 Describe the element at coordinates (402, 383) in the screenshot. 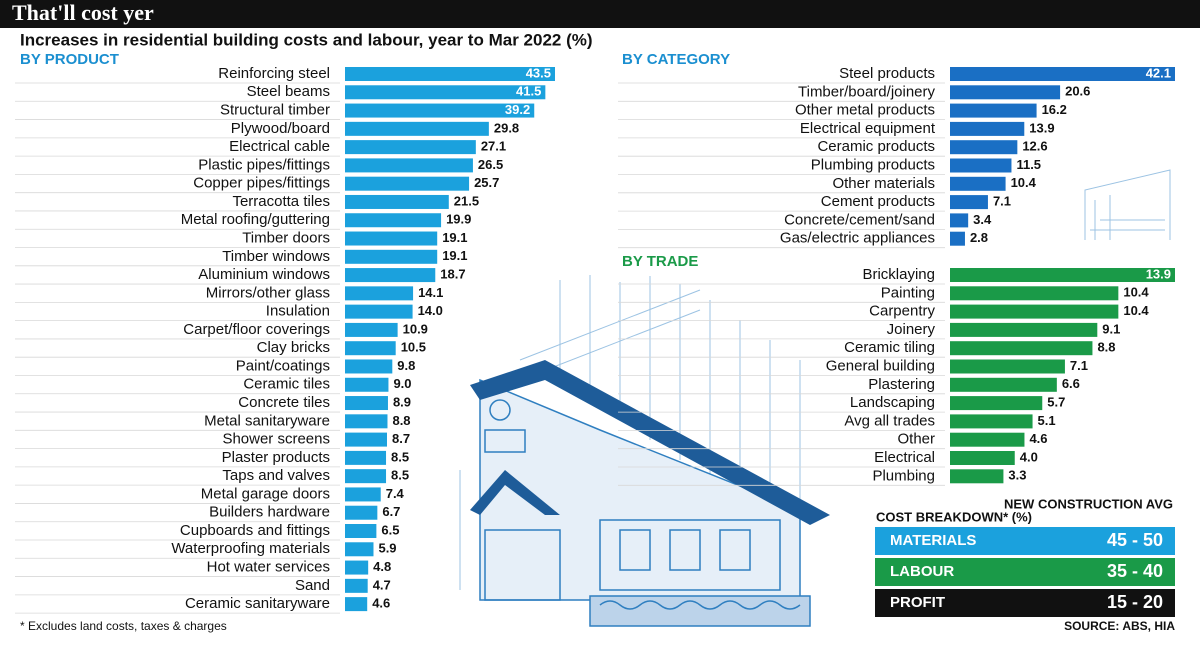

I see `value-label: 9.0` at that location.